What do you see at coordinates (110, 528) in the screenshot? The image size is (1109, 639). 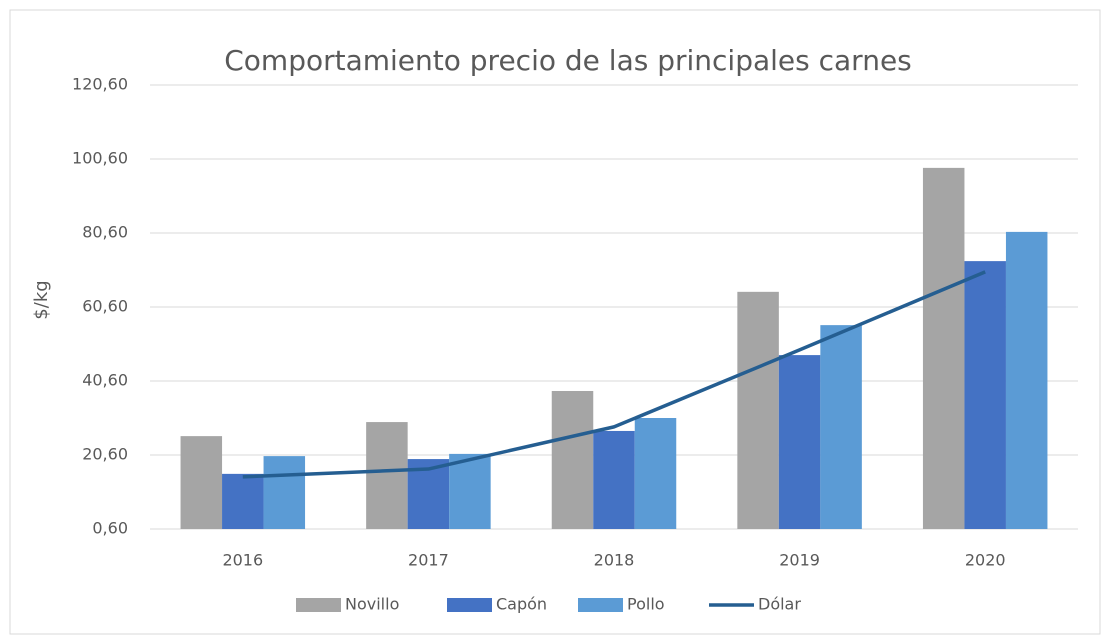 I see `y-tick-label: 0,60` at bounding box center [110, 528].